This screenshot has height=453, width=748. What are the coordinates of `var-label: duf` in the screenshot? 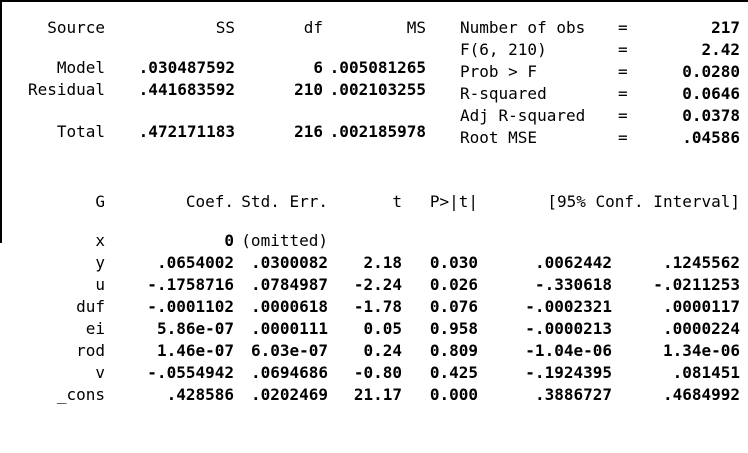 It's located at (90, 306).